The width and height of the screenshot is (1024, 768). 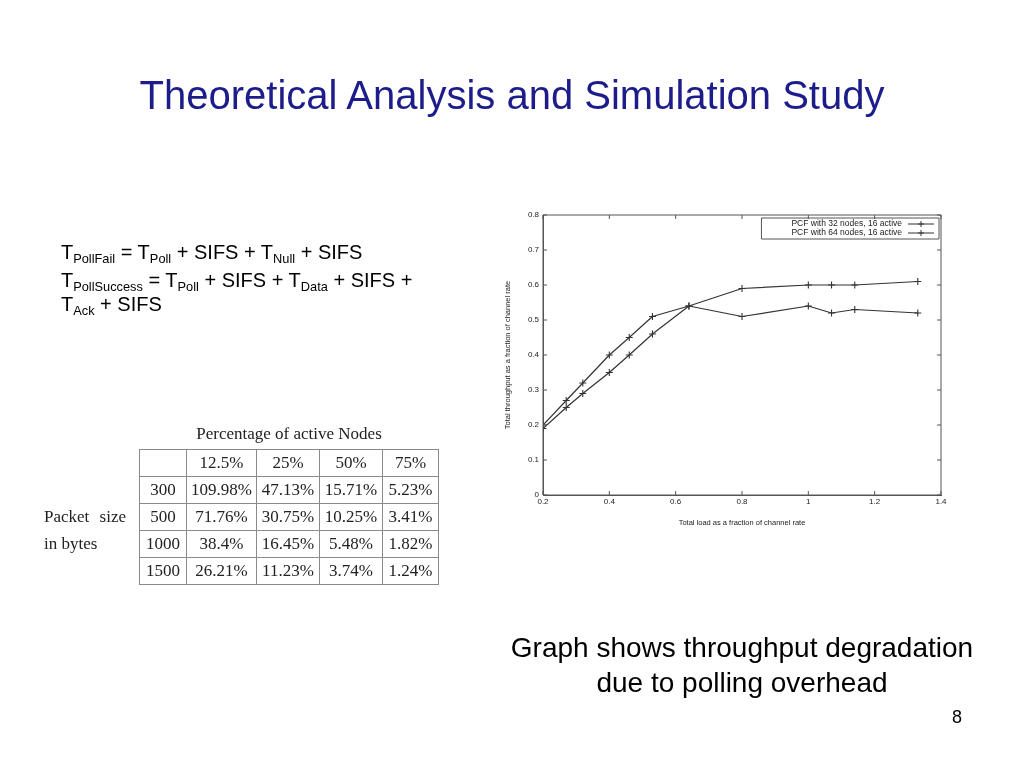 What do you see at coordinates (288, 463) in the screenshot?
I see `category-label: 25%` at bounding box center [288, 463].